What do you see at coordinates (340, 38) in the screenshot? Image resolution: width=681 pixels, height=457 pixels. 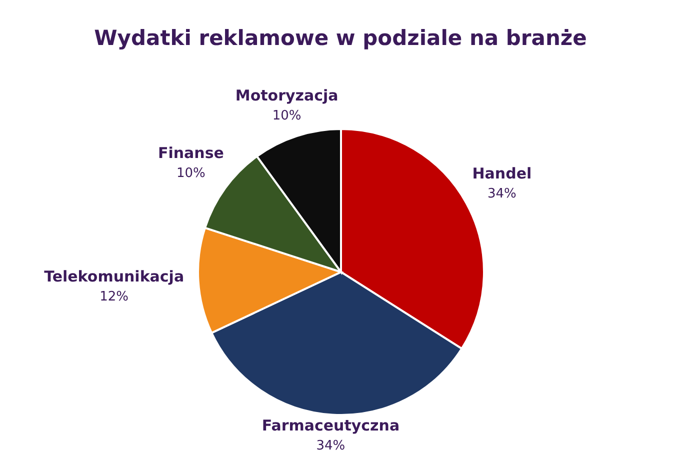 I see `chart-title: Wydatki reklamowe w podziale na branże` at bounding box center [340, 38].